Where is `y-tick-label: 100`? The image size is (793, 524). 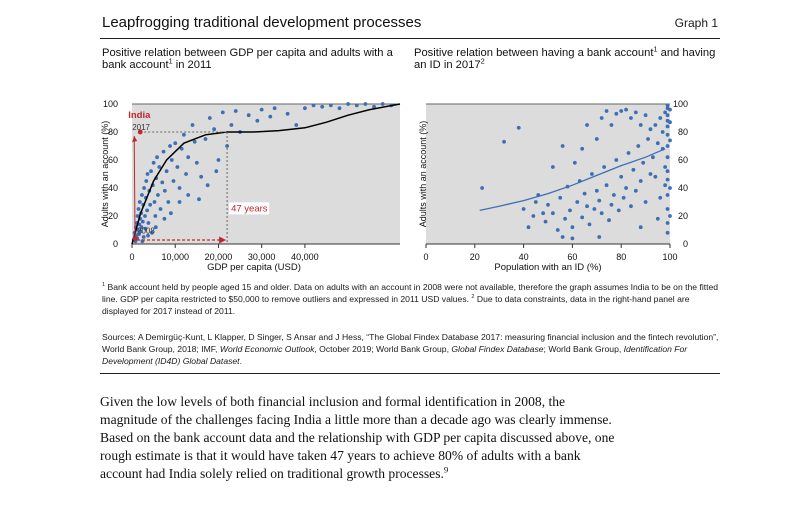 y-tick-label: 100 is located at coordinates (110, 104).